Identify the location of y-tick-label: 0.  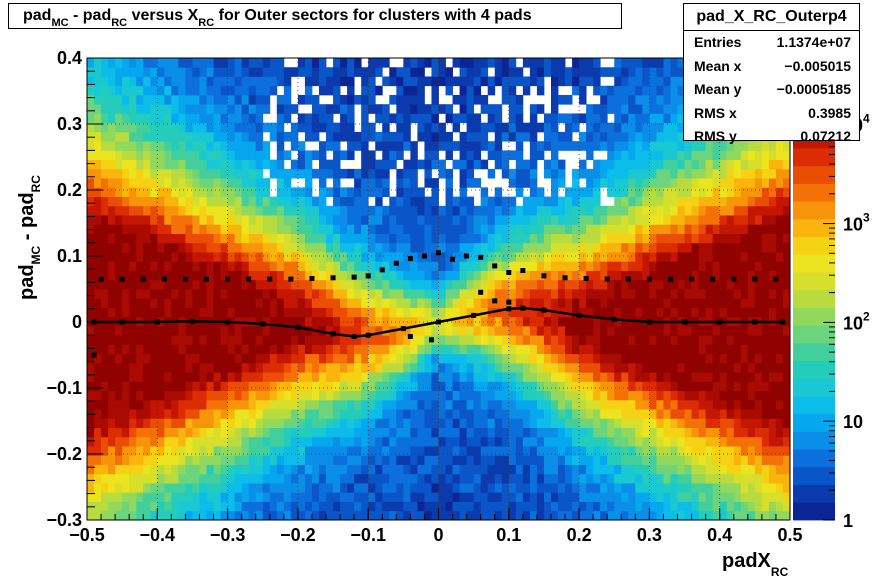
(77, 322).